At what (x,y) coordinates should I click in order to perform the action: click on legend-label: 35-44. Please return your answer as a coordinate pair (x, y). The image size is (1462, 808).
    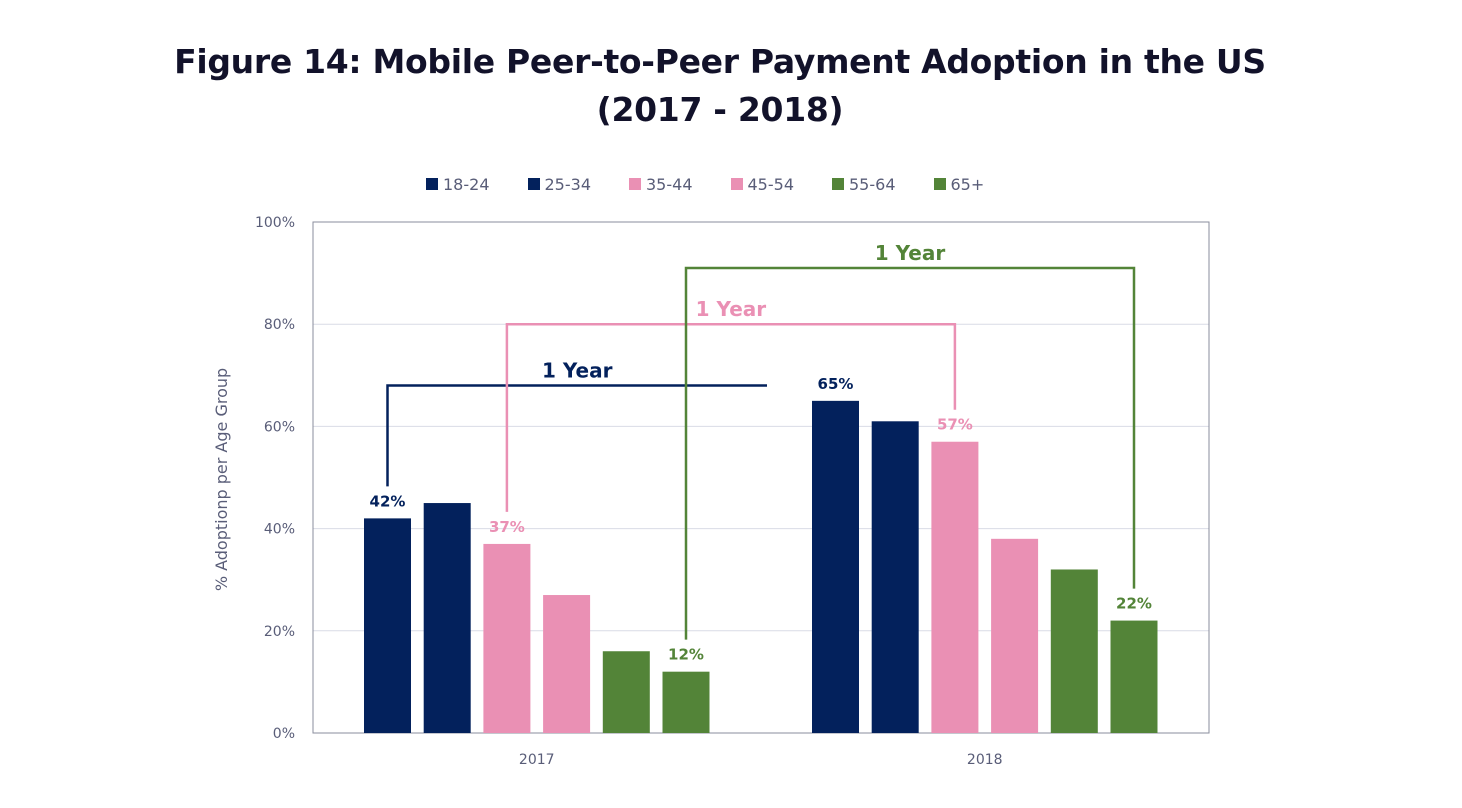
    Looking at the image, I should click on (669, 184).